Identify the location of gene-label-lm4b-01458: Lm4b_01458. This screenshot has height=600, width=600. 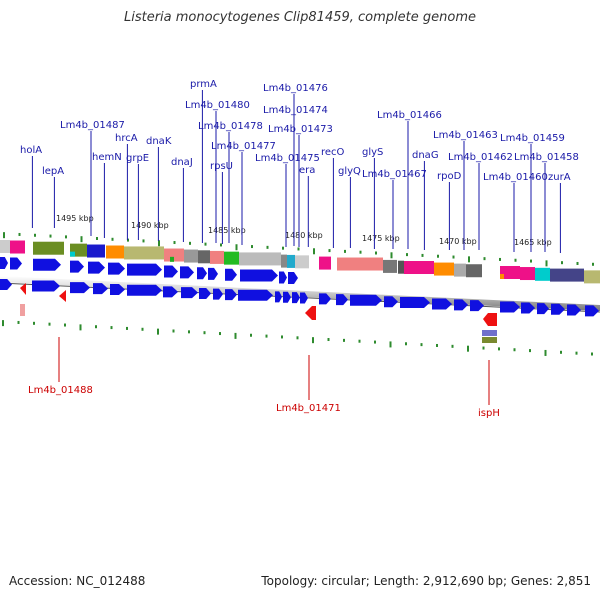
(546, 157).